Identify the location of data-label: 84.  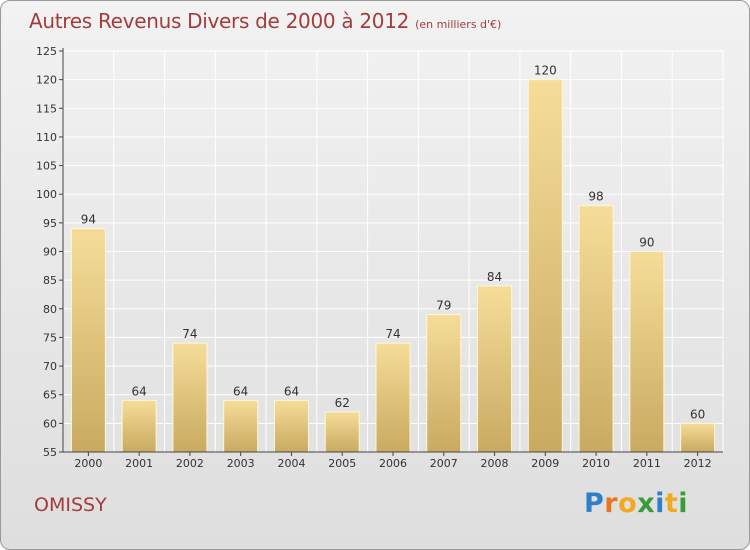
(494, 277).